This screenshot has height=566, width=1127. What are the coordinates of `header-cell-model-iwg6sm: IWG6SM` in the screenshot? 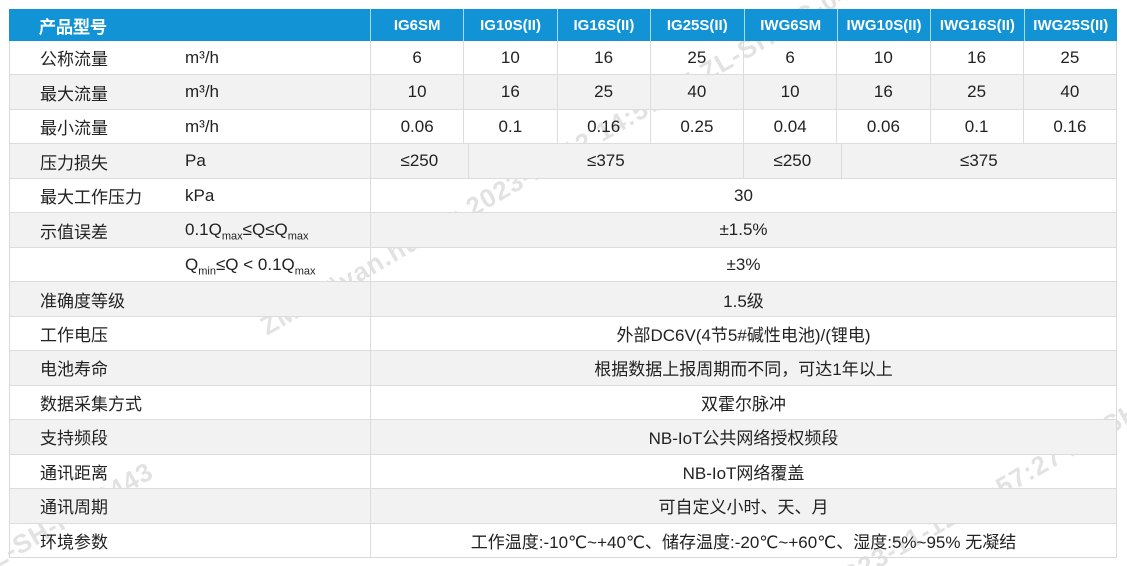 It's located at (790, 25).